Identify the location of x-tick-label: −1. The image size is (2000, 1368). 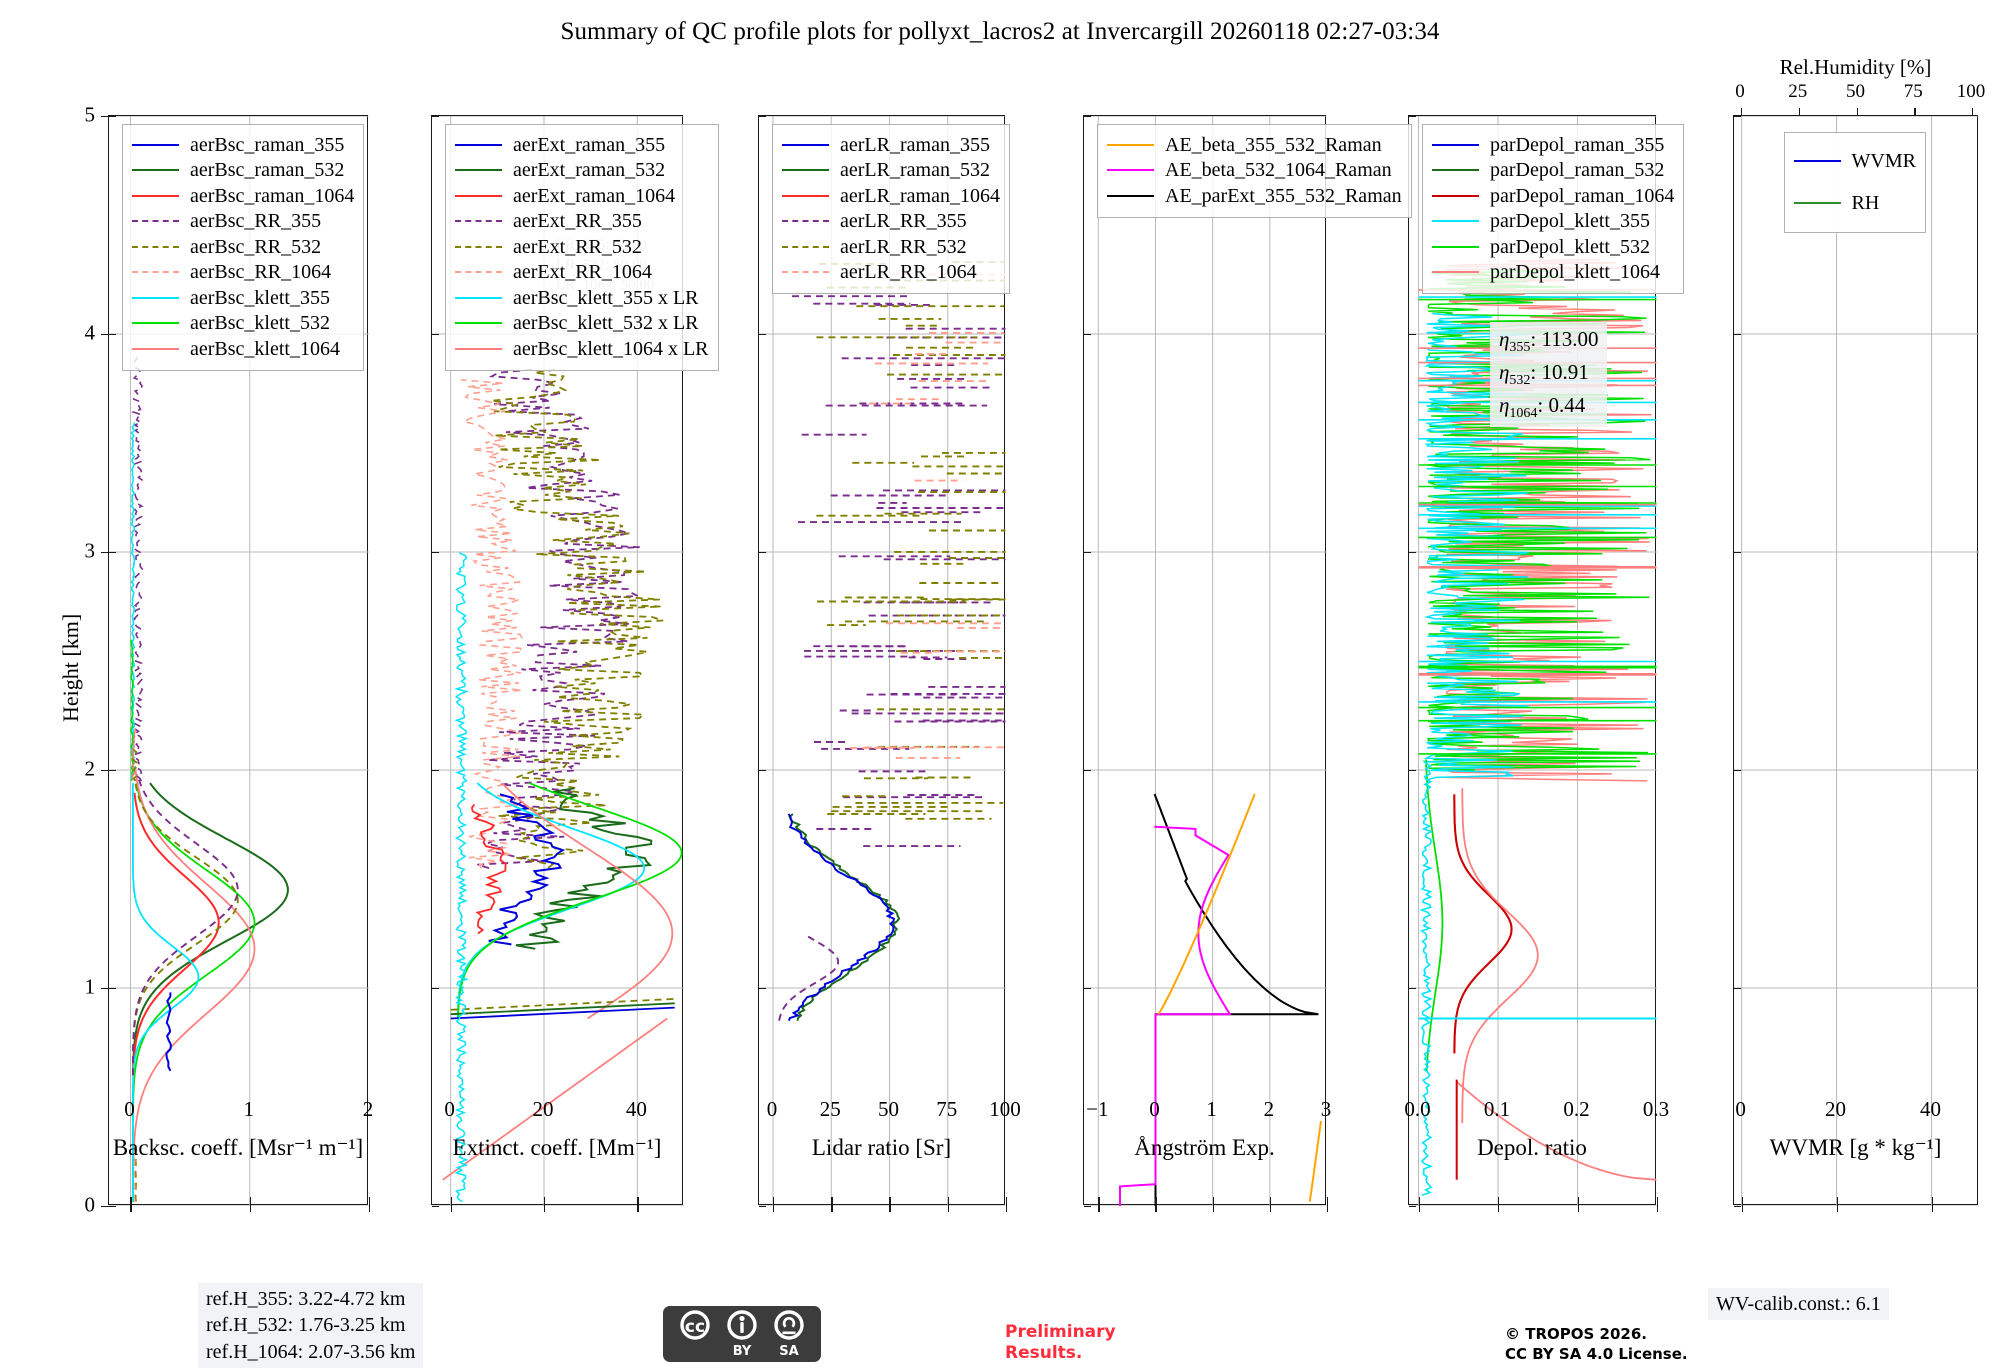
(1097, 1109).